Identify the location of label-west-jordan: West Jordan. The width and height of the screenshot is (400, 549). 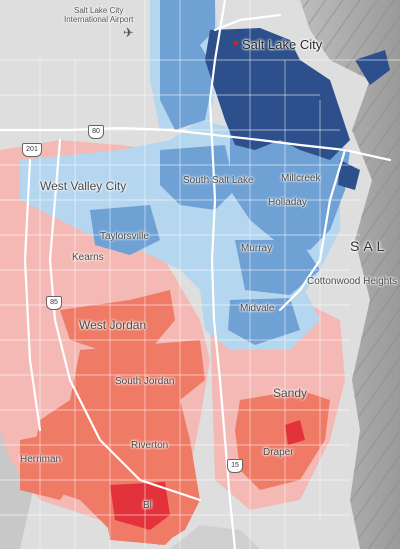
(113, 325).